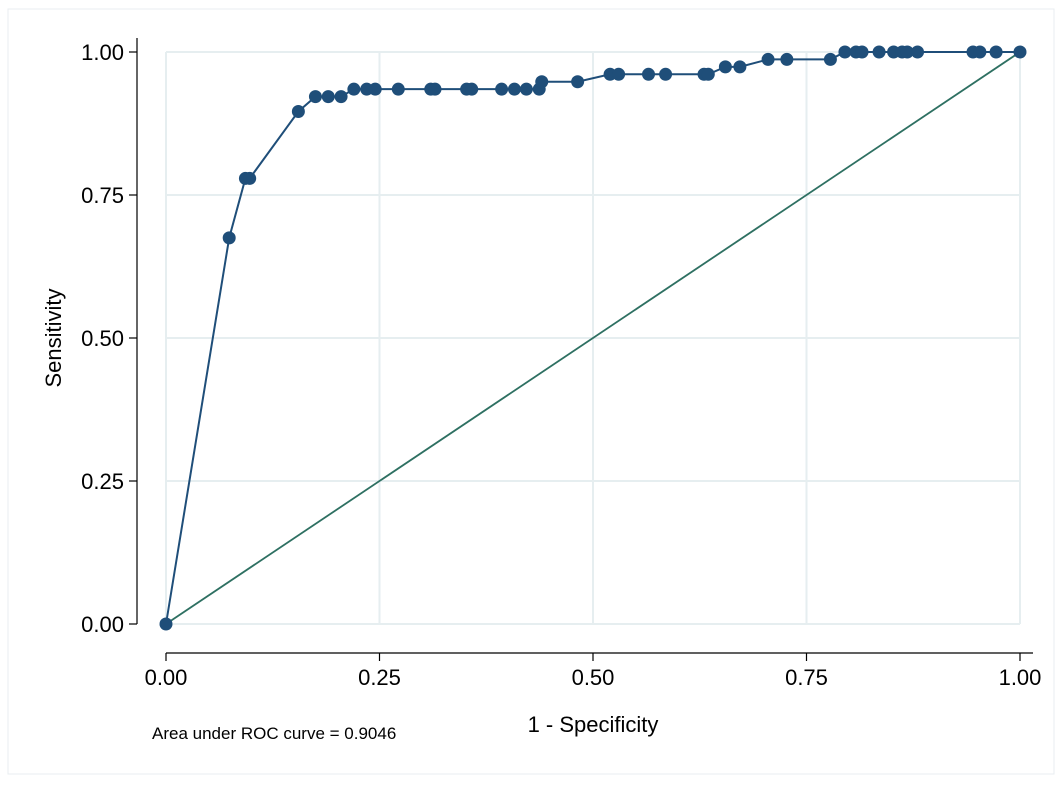 The width and height of the screenshot is (1063, 787). Describe the element at coordinates (102, 624) in the screenshot. I see `y-tick-label: 0.00` at that location.